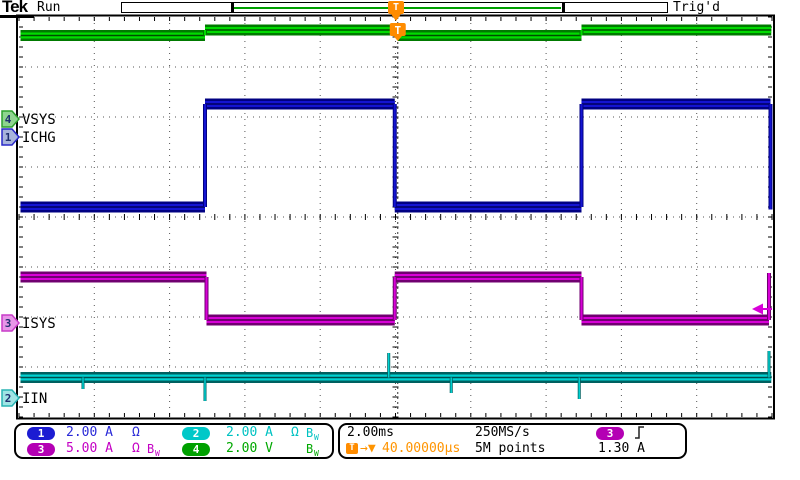  What do you see at coordinates (136, 432) in the screenshot?
I see `ch1-coupling: Ω` at bounding box center [136, 432].